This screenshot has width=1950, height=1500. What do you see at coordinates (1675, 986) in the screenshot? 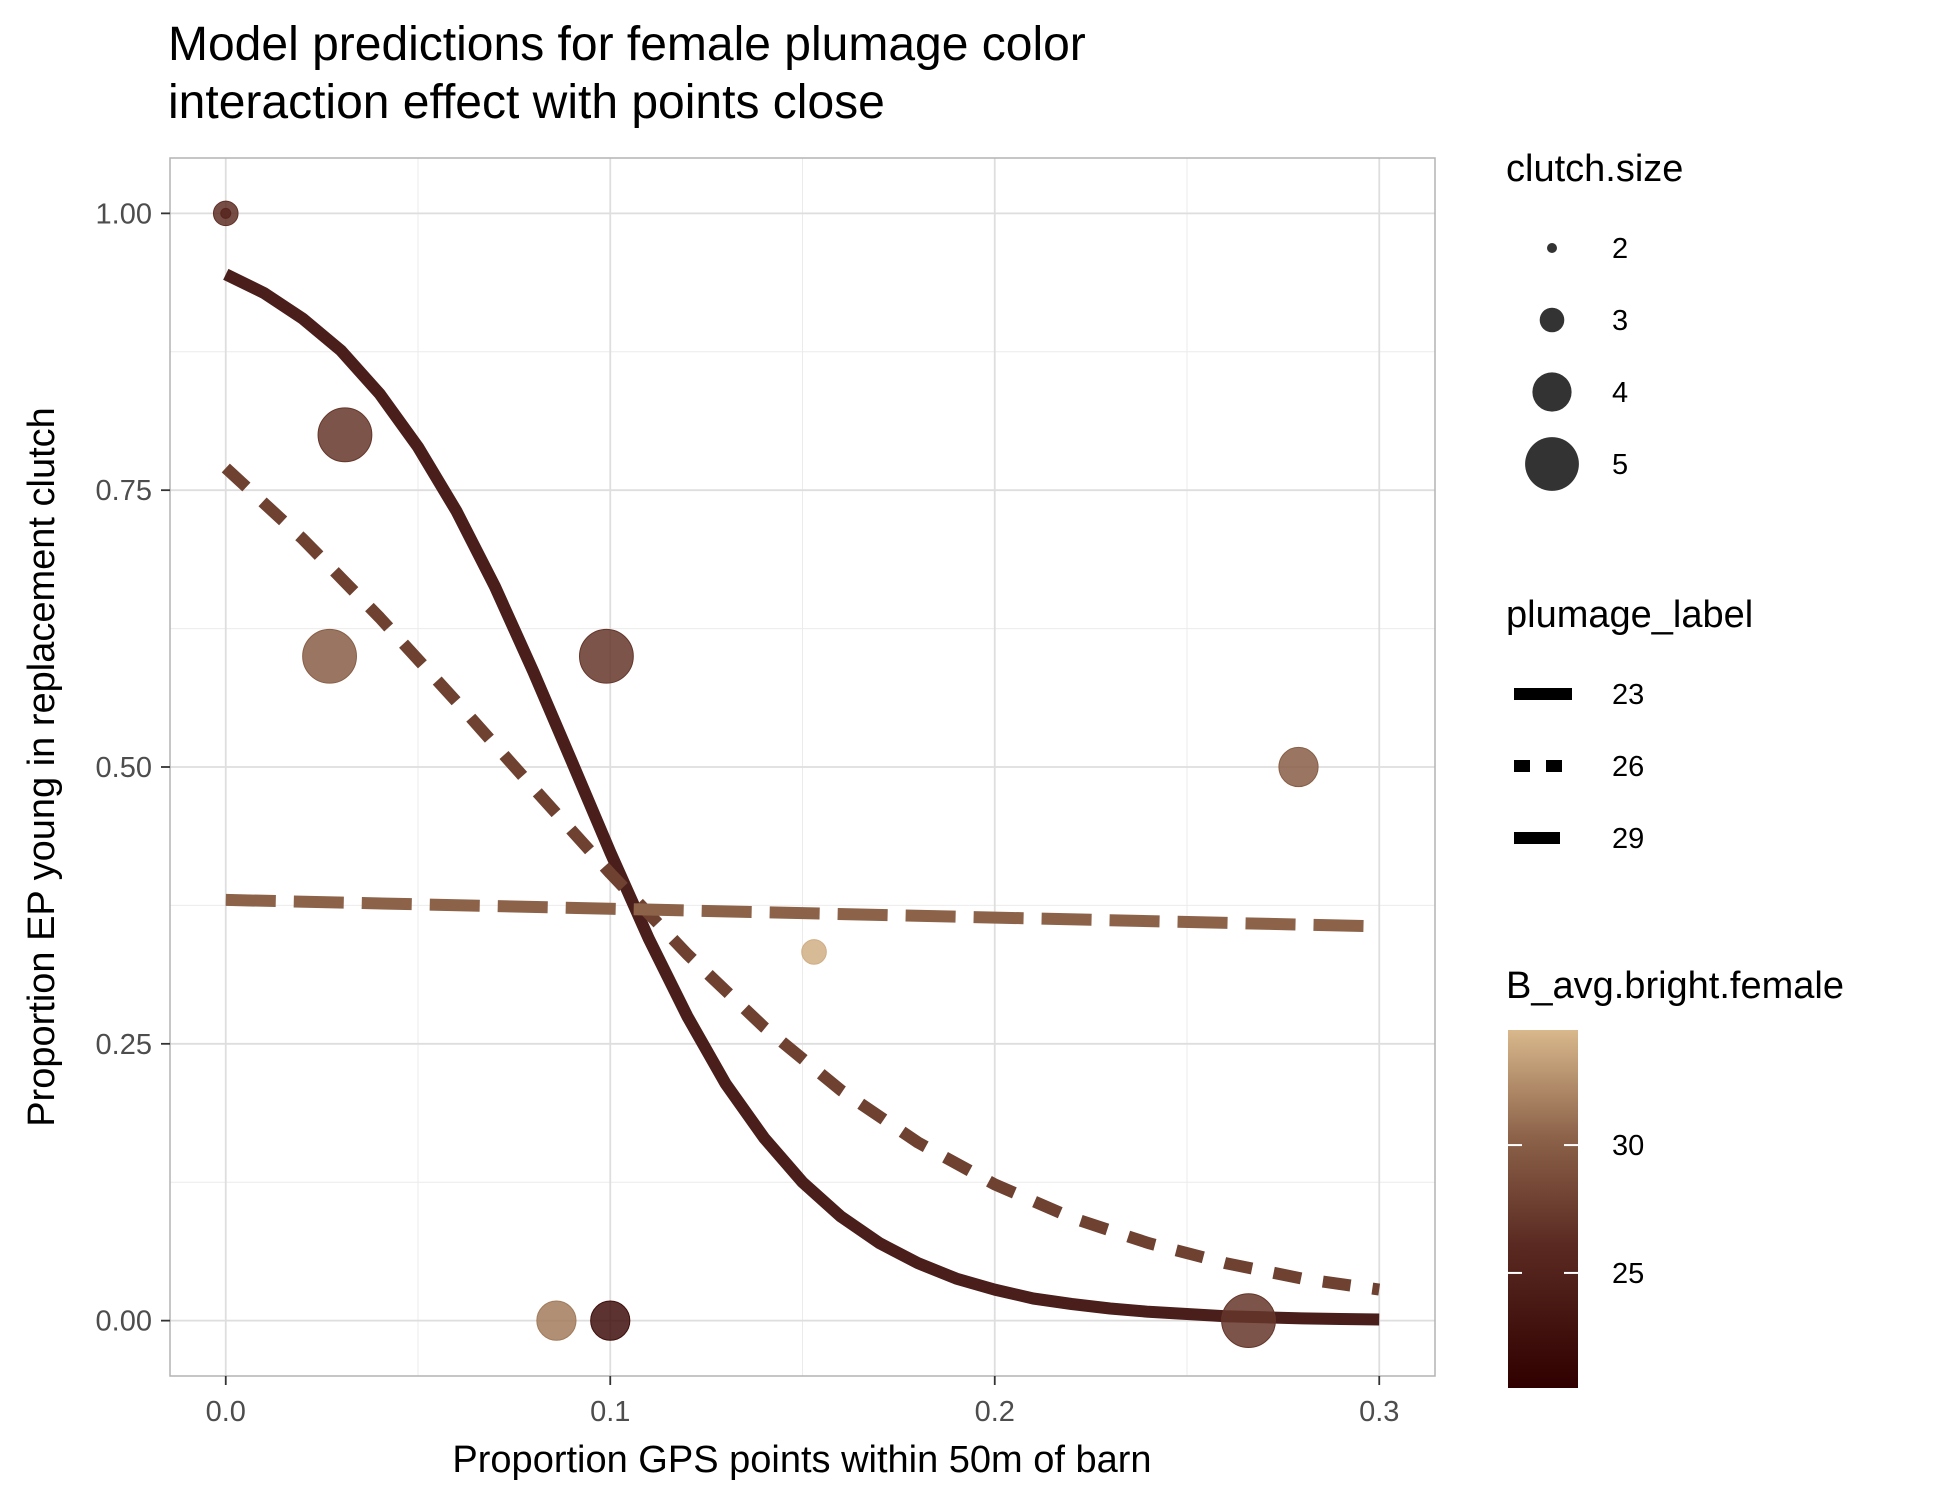
I see `legend-brightness-title: B_avg.bright.female` at bounding box center [1675, 986].